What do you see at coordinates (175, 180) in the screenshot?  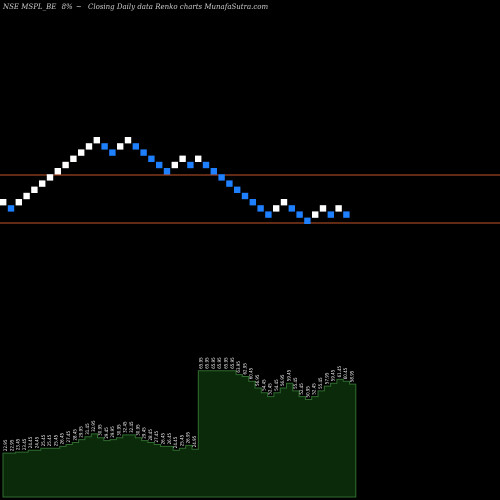 I see `renko-bricks` at bounding box center [175, 180].